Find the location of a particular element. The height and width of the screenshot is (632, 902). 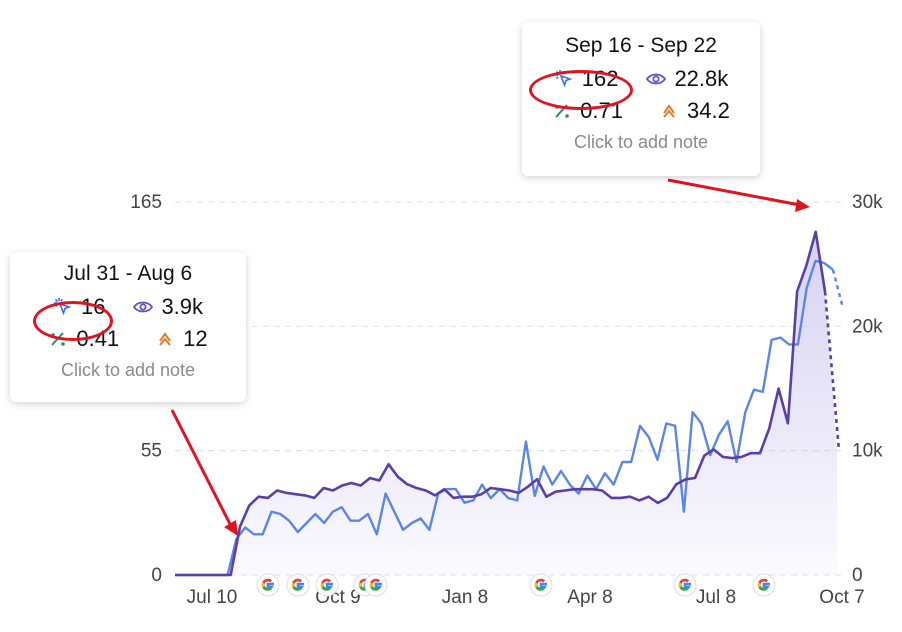

clicks-line-partial is located at coordinates (838, 289).